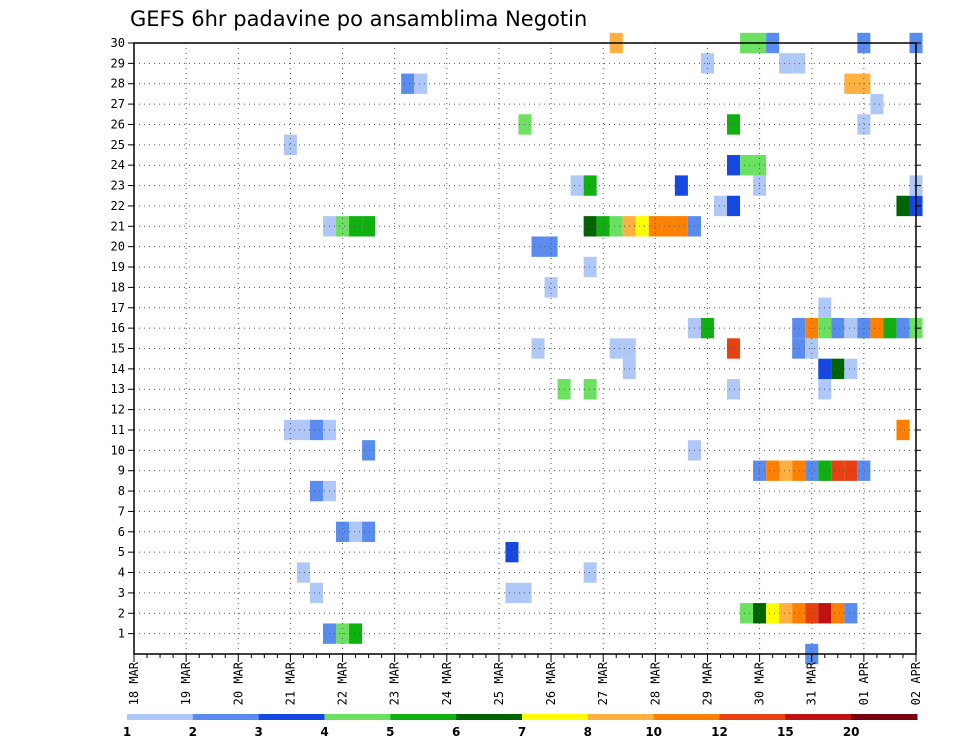  I want to click on colorbar-label: 2, so click(193, 732).